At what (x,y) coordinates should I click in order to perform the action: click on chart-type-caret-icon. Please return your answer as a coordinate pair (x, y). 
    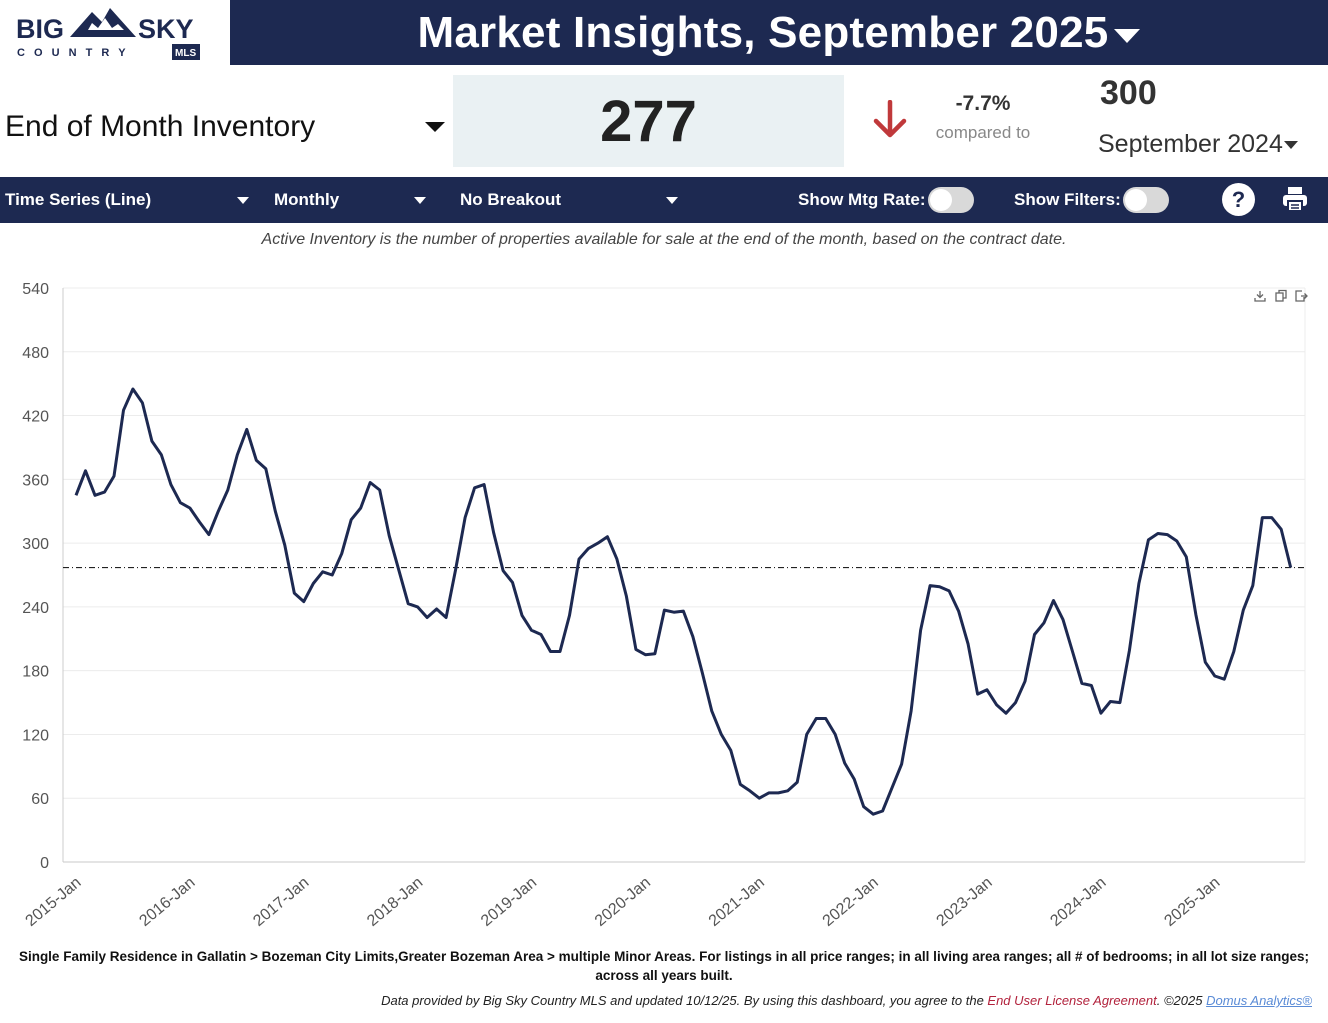
    Looking at the image, I should click on (243, 200).